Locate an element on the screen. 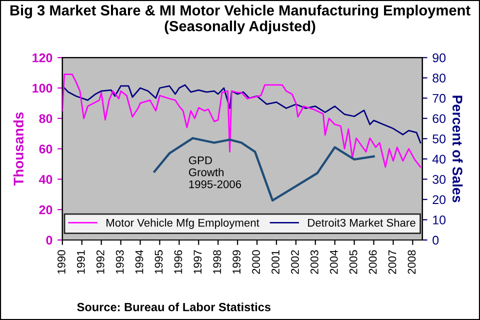 The width and height of the screenshot is (480, 320). y2-tick-label: 90 is located at coordinates (439, 57).